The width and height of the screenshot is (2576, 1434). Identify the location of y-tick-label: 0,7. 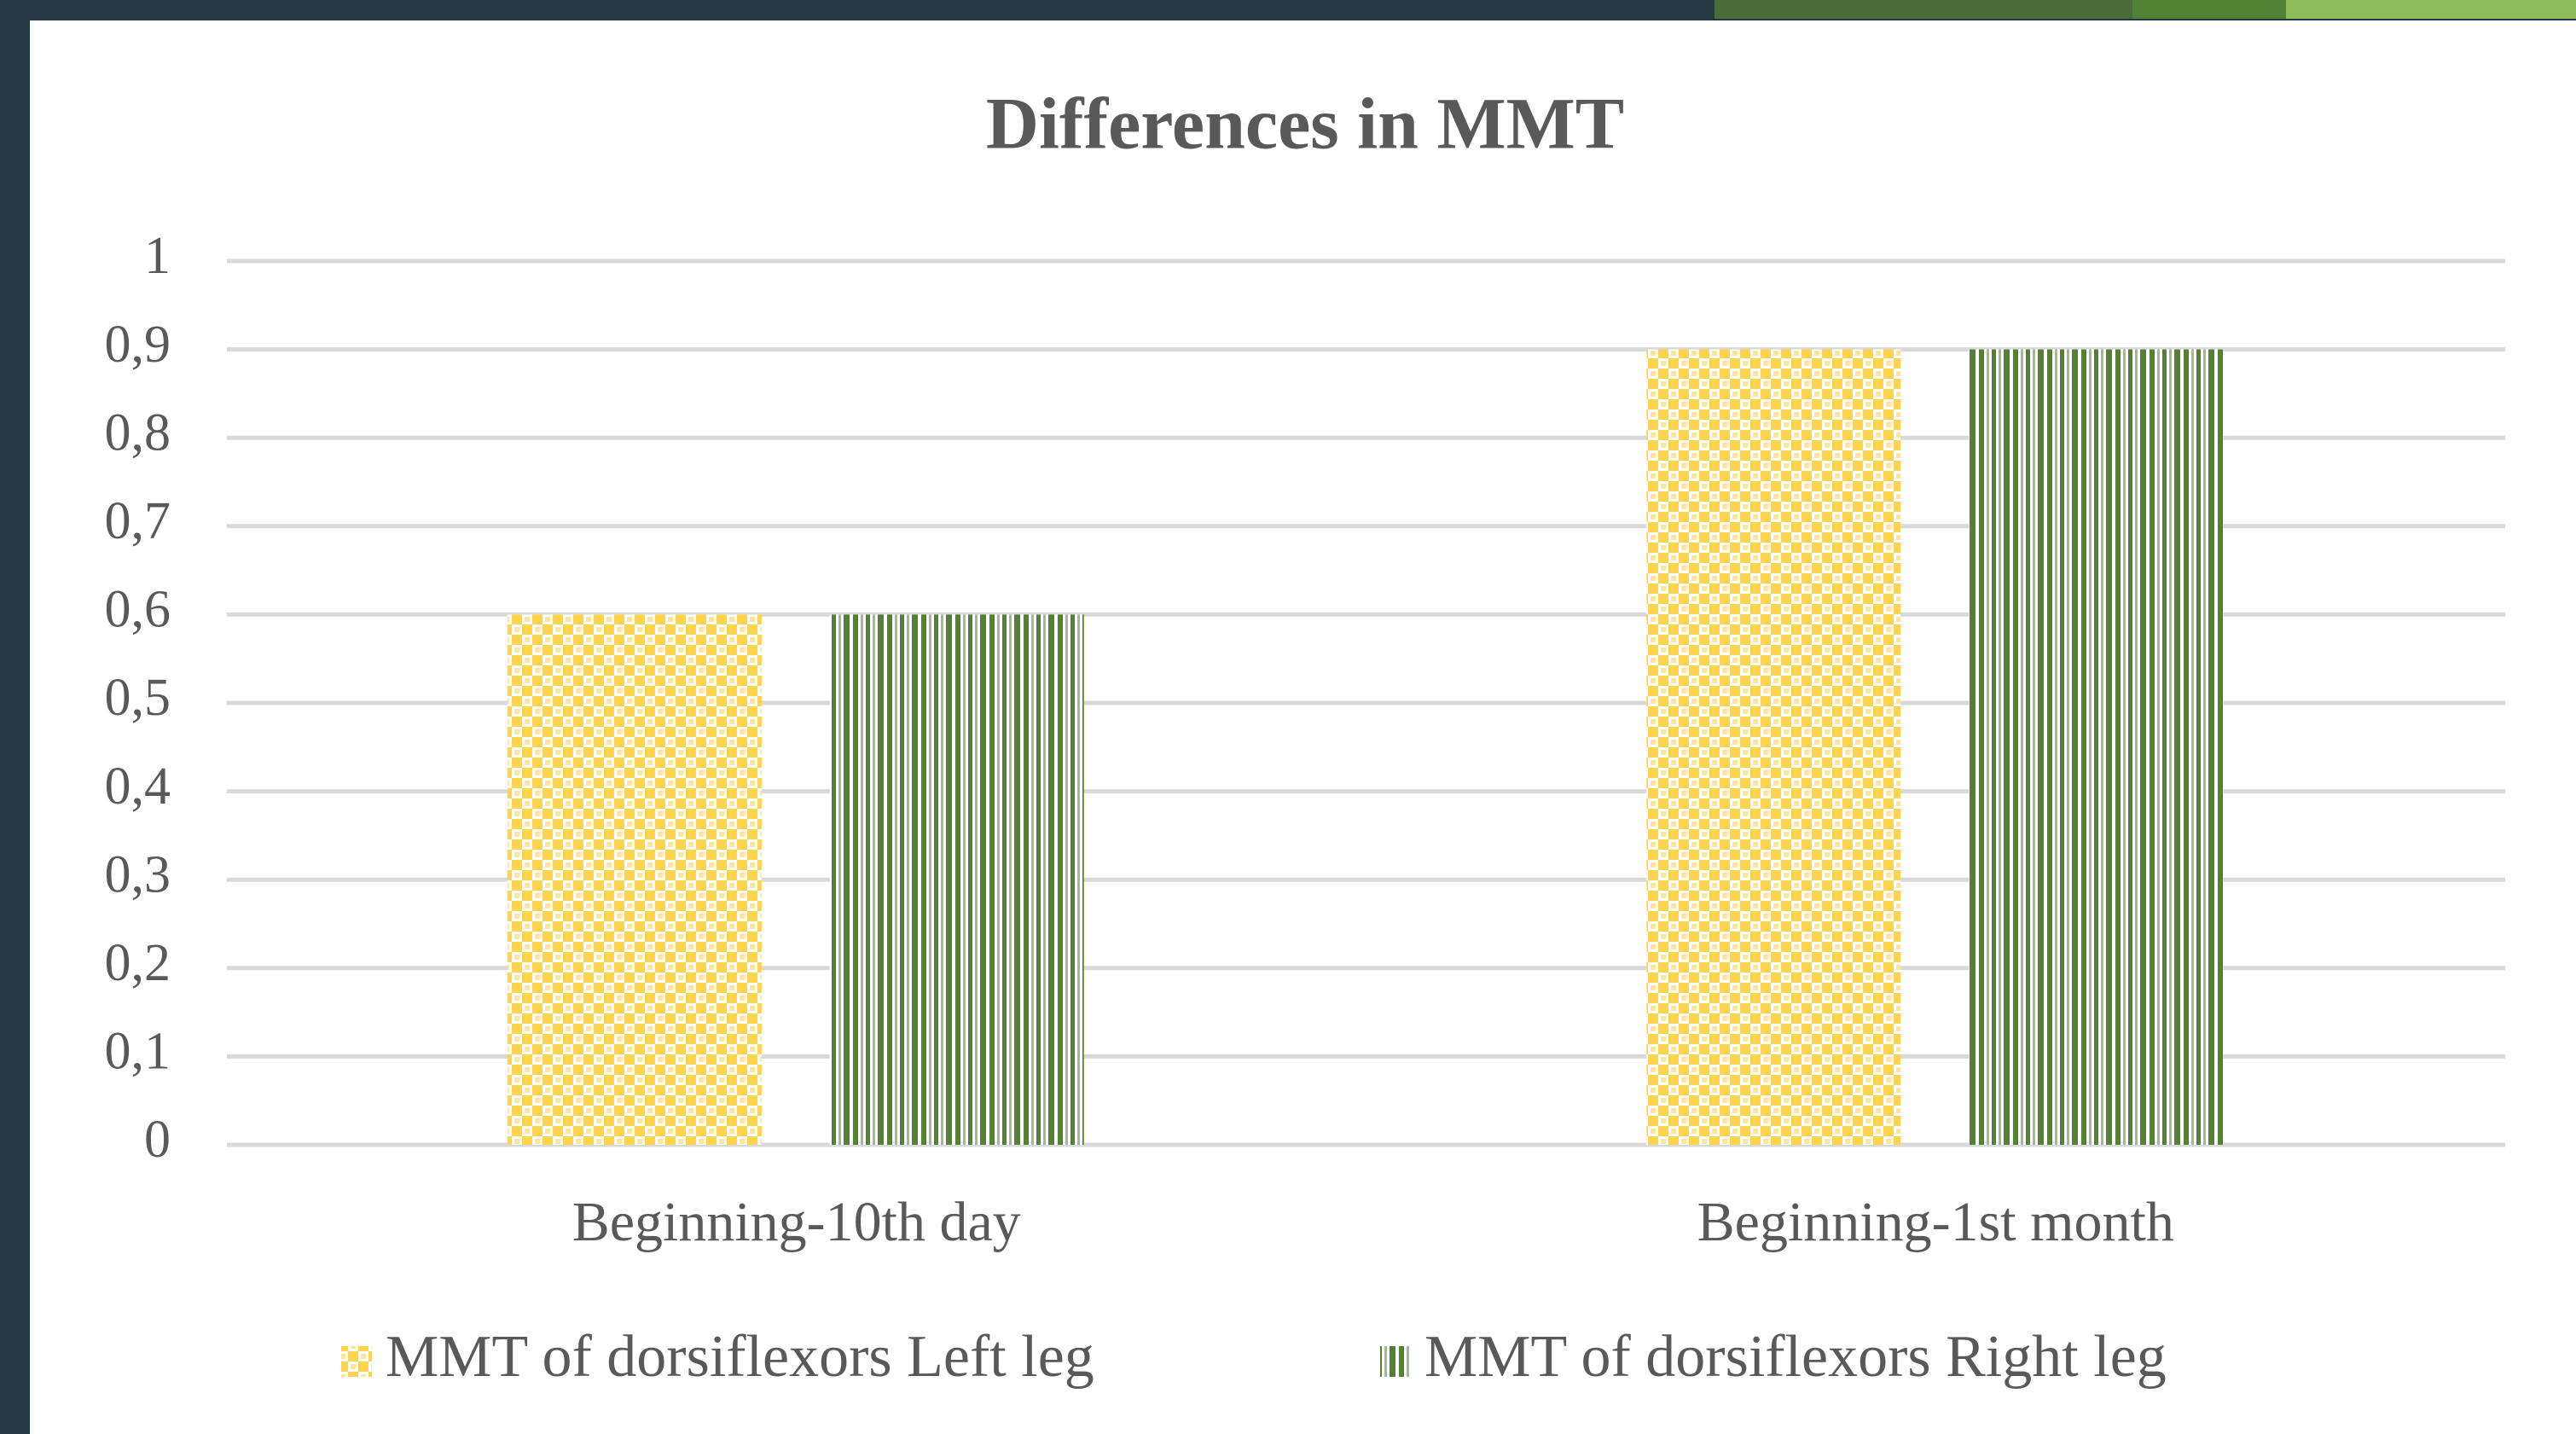
(138, 521).